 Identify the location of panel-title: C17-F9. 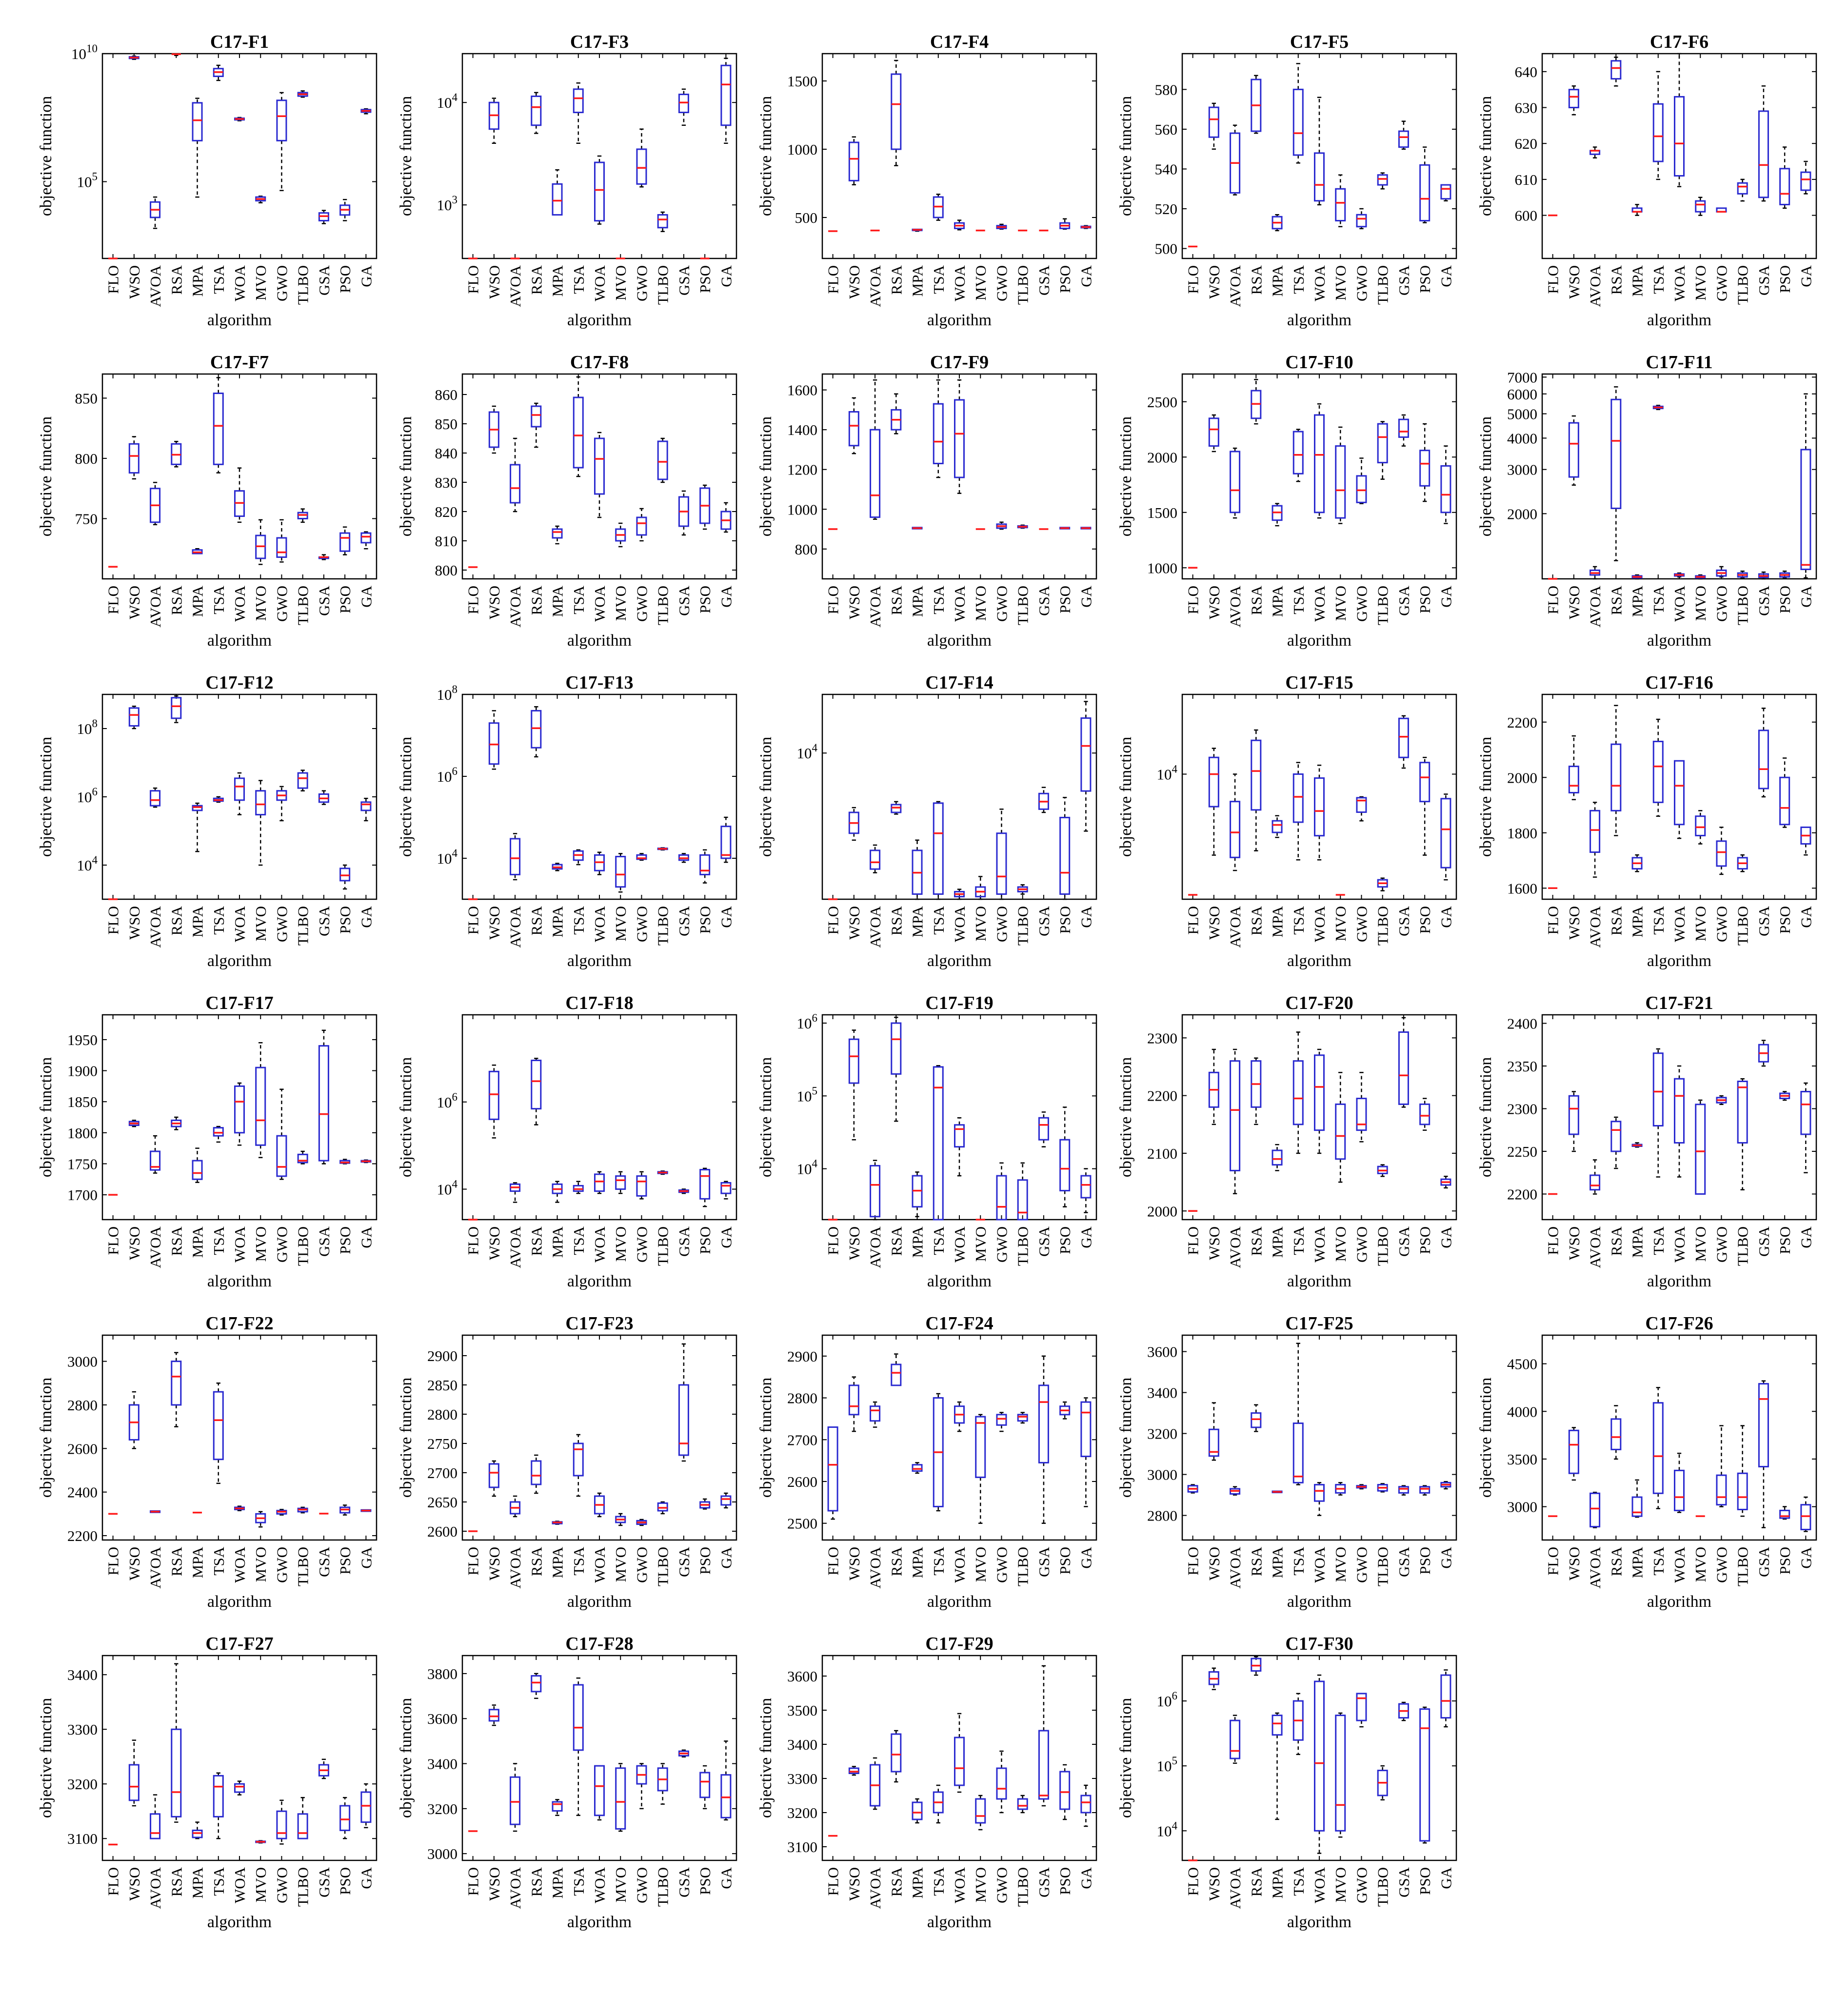
(959, 362).